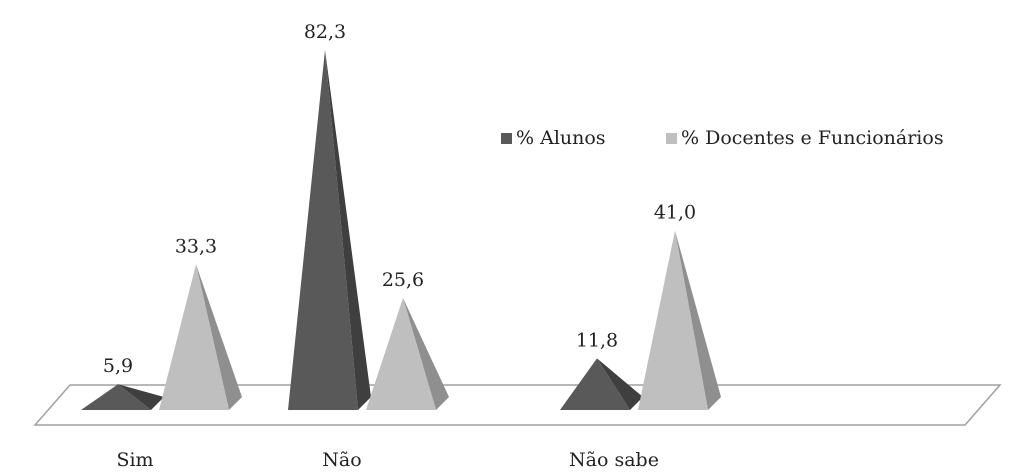 This screenshot has width=1021, height=473. I want to click on value-label-docentes-sim: 33,3, so click(196, 246).